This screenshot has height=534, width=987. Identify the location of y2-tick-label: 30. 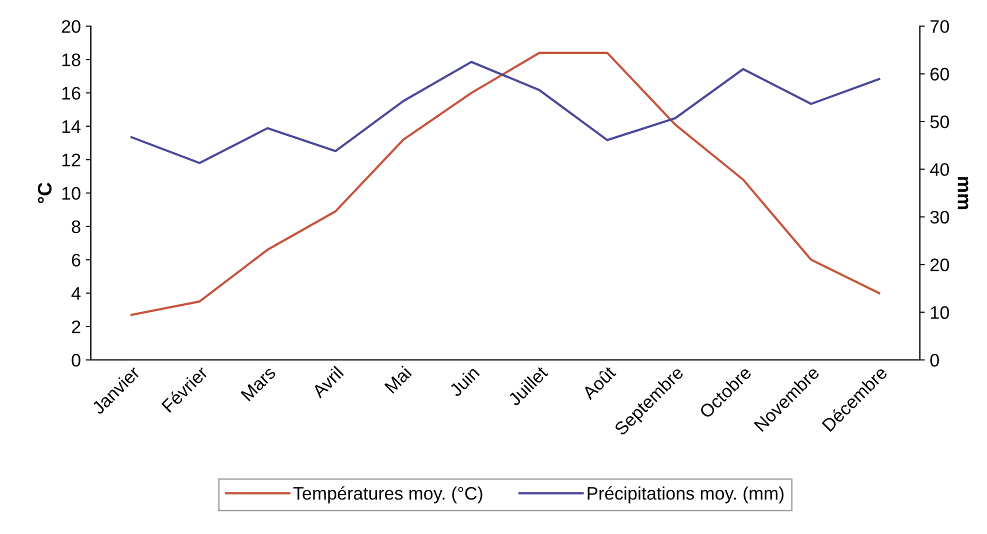
(939, 217).